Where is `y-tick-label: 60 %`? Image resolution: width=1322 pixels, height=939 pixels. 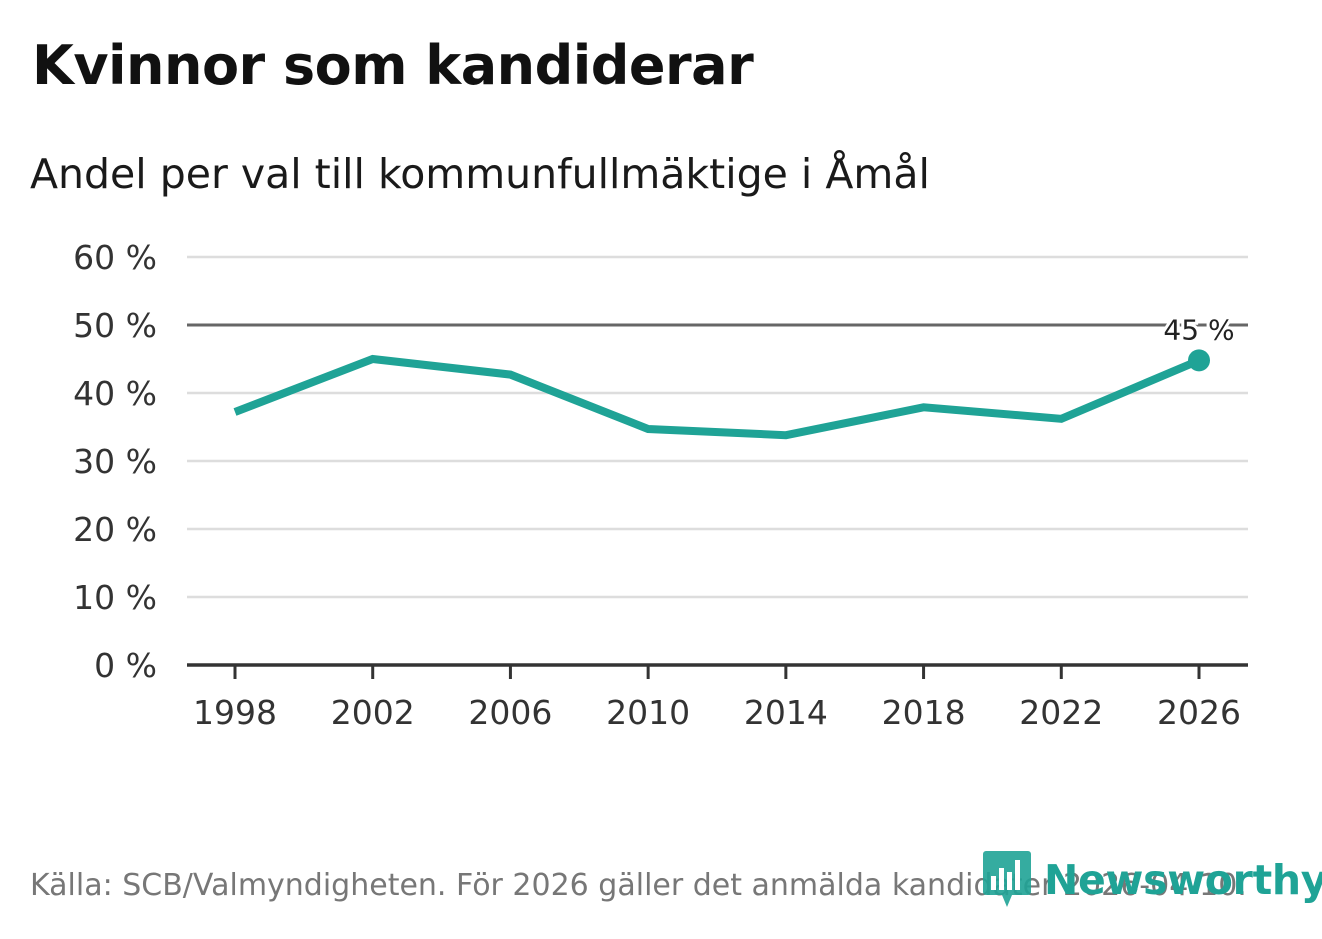
y-tick-label: 60 % is located at coordinates (115, 257).